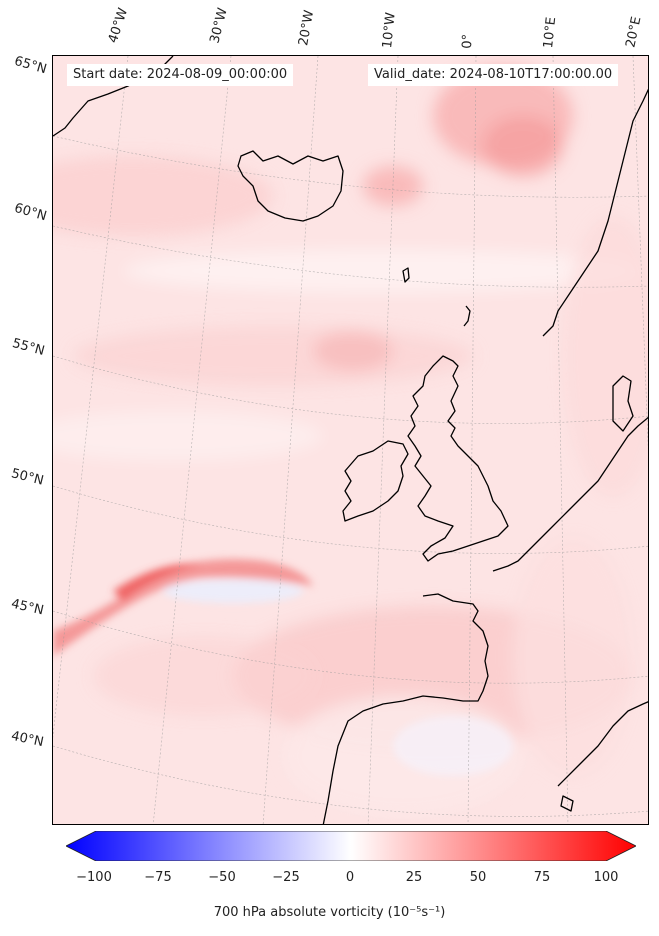  Describe the element at coordinates (222, 877) in the screenshot. I see `colorbar-tick: −50` at that location.